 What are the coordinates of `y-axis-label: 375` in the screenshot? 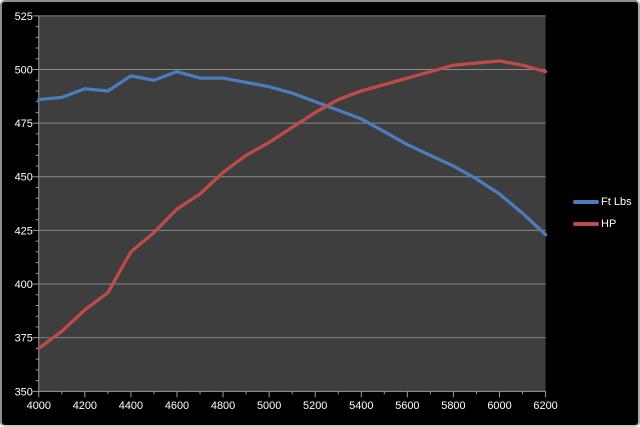 It's located at (24, 339).